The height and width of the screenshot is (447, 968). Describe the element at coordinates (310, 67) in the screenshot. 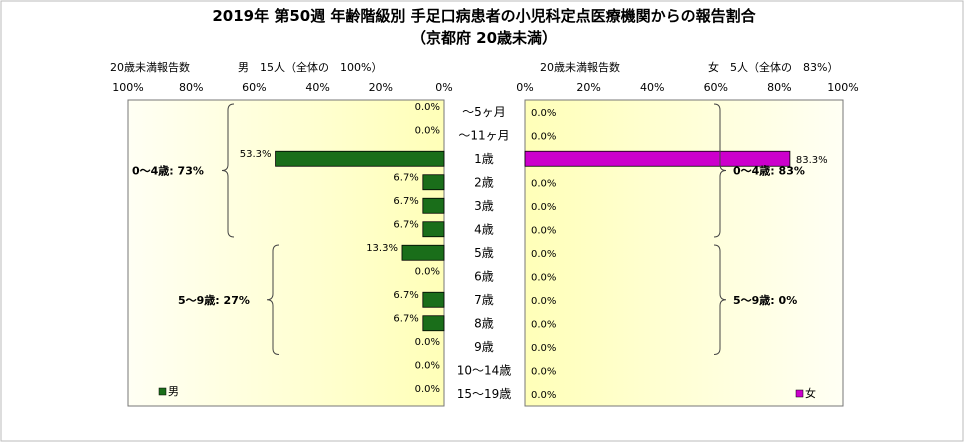

I see `left-count-label: 男 15人（全体の 100%）` at that location.